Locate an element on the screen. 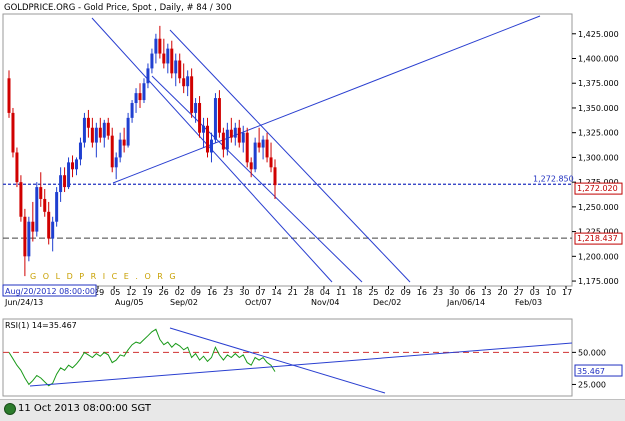 The image size is (625, 421). x-tick-label: 02 is located at coordinates (180, 292).